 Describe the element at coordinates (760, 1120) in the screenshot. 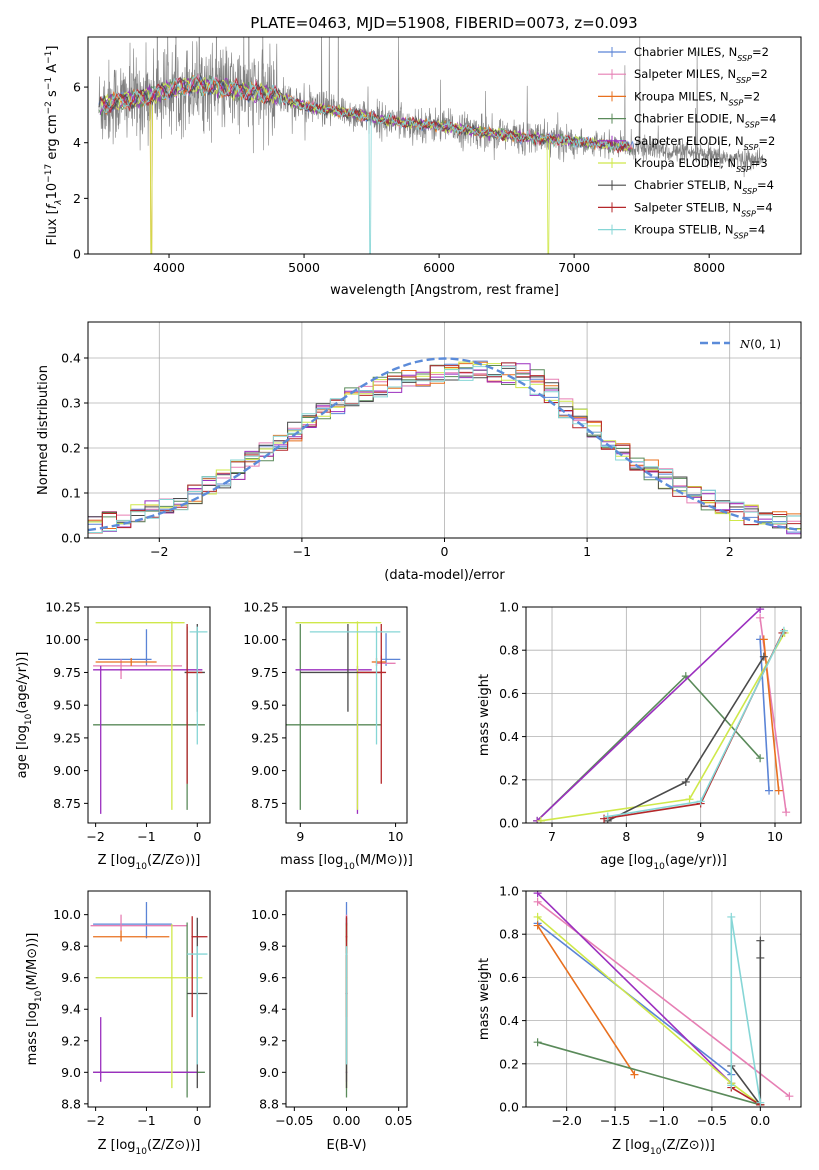

I see `x-tick-label: 0.0` at that location.